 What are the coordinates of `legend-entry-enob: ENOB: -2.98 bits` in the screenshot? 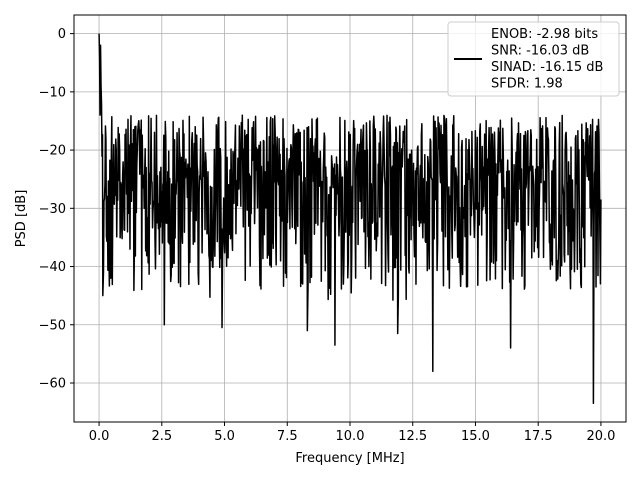 It's located at (544, 34).